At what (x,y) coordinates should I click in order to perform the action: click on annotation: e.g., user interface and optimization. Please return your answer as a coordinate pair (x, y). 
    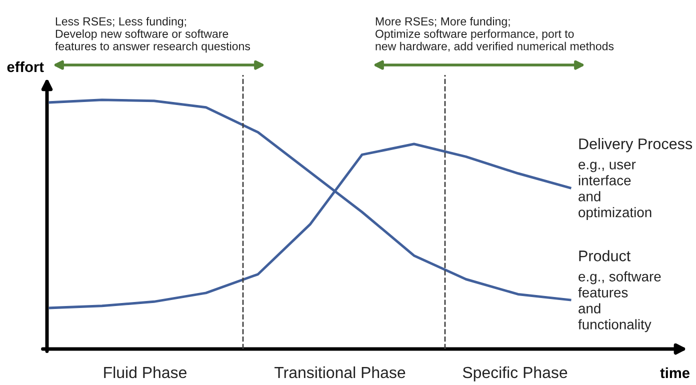
    Looking at the image, I should click on (615, 191).